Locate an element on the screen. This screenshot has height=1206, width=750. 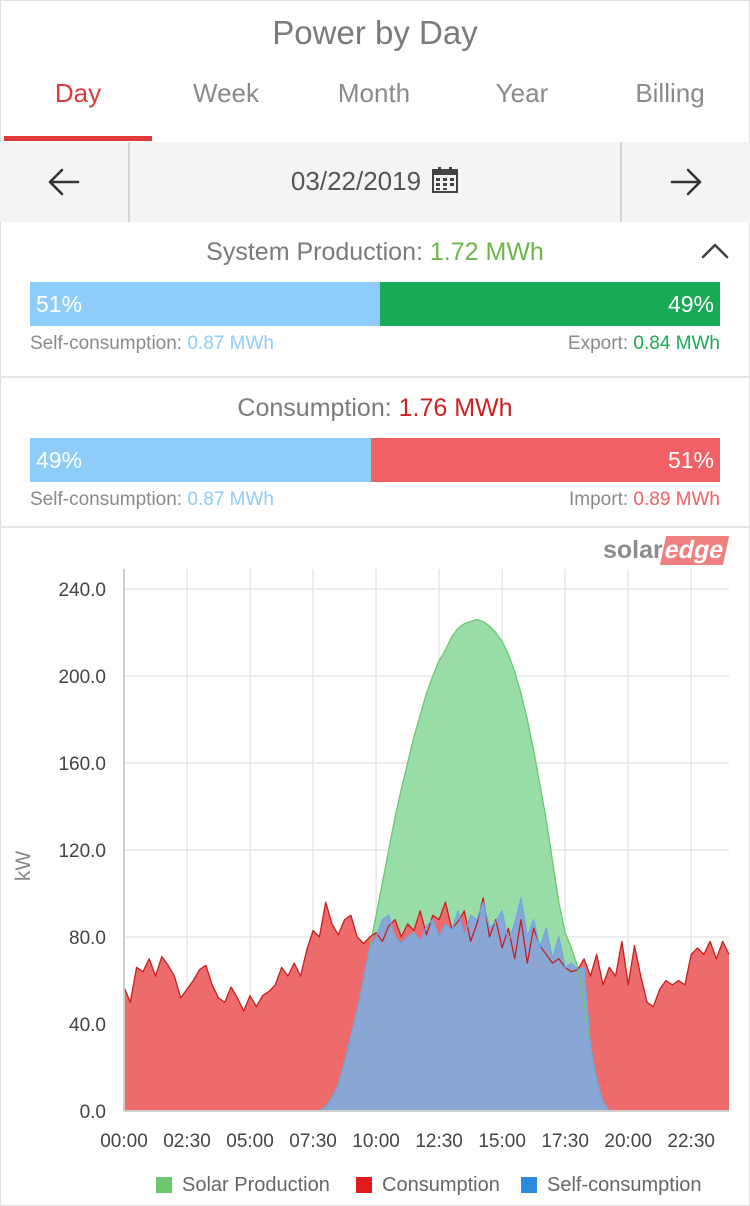
chevron-up-icon is located at coordinates (715, 250).